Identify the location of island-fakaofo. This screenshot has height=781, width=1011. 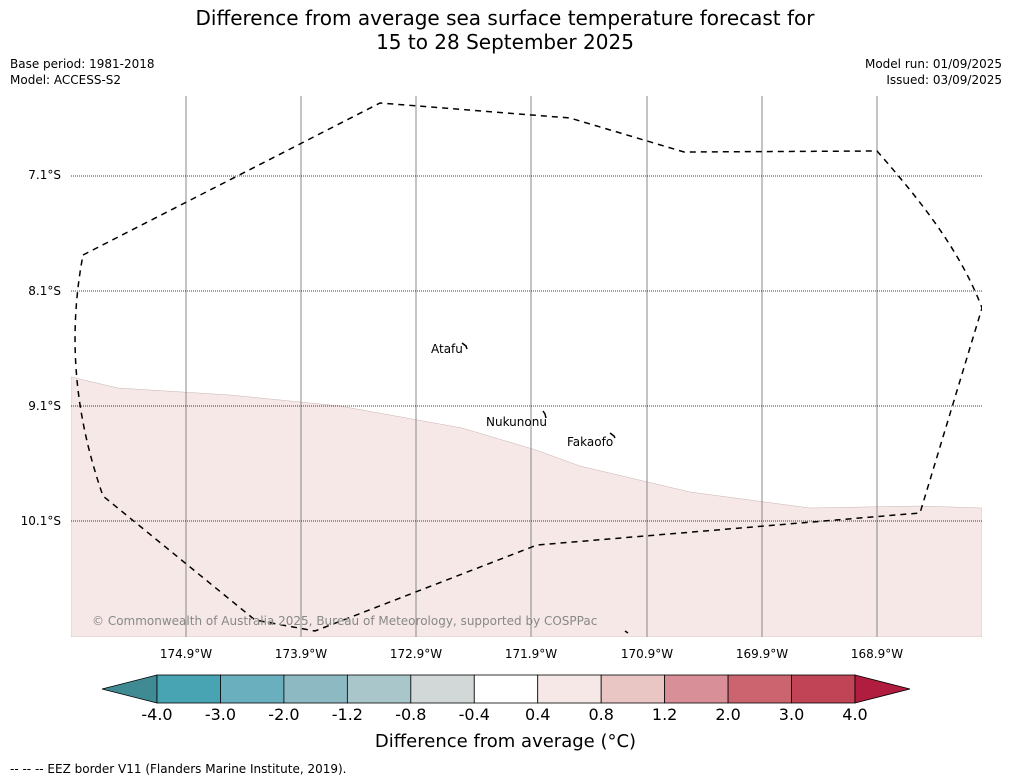
(612, 435).